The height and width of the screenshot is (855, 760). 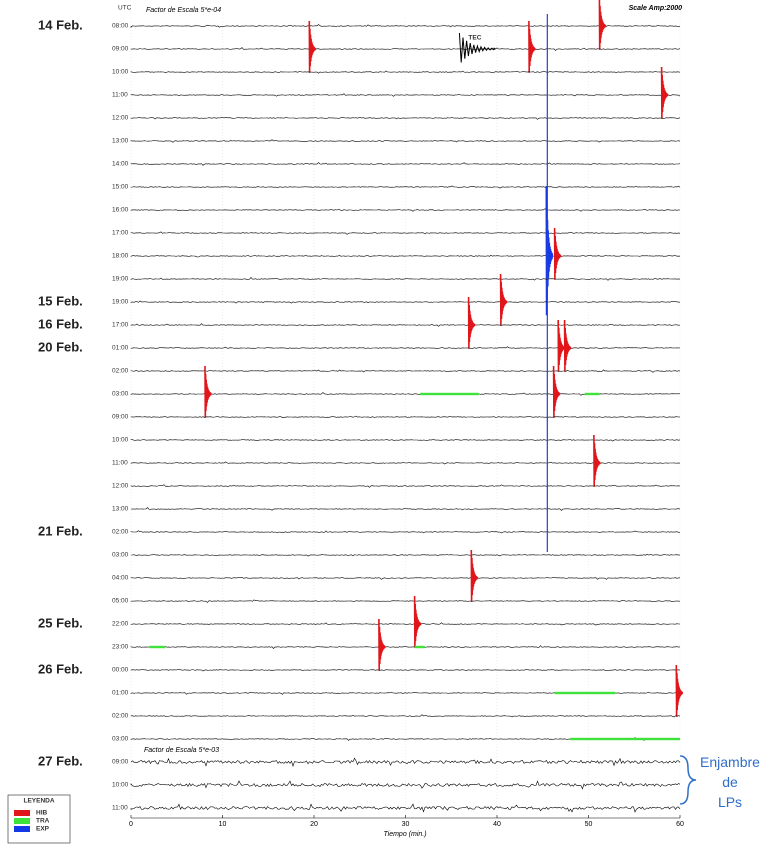 I want to click on tec-label: TEC, so click(x=474, y=38).